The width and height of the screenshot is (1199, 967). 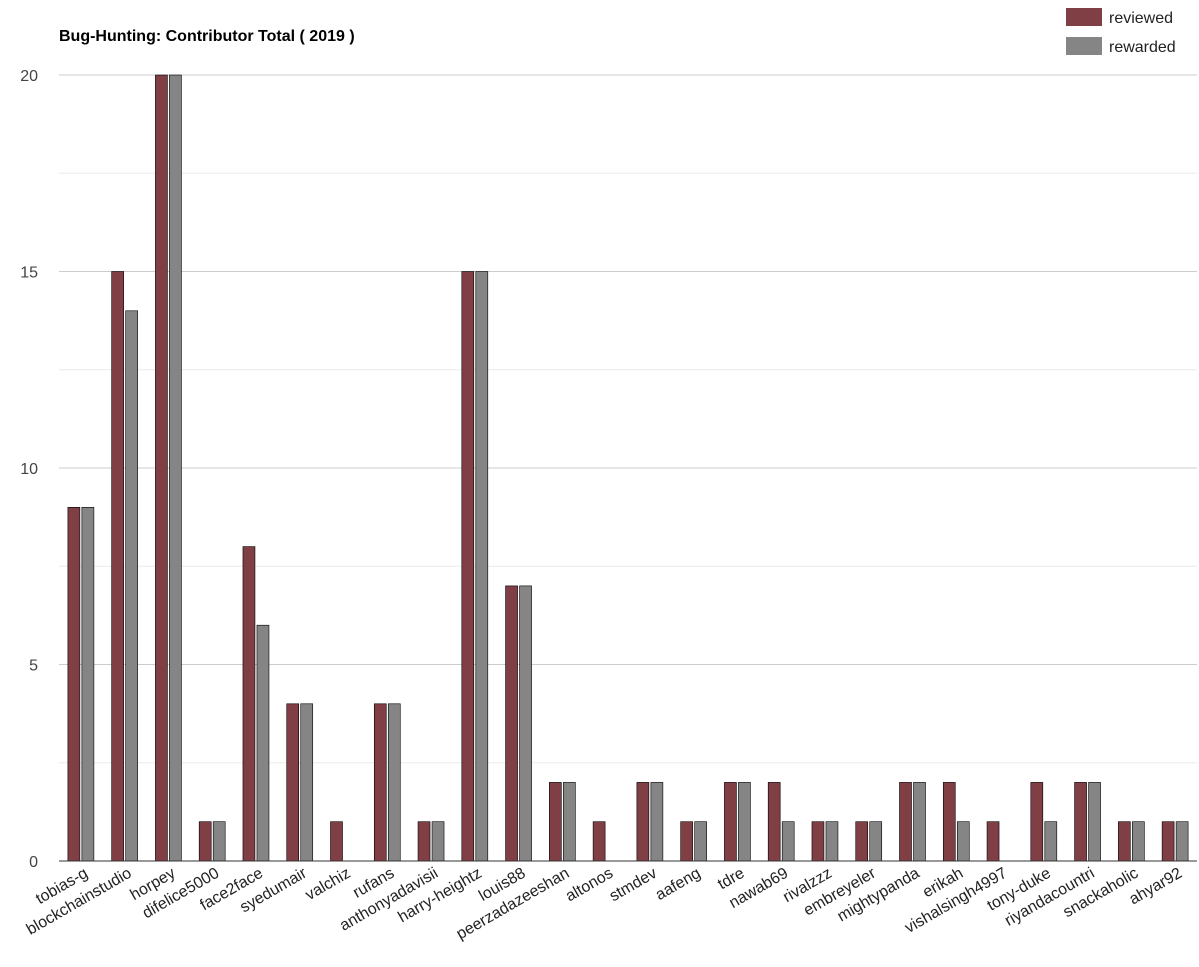 I want to click on legend-label-rewarded: rewarded, so click(x=1142, y=47).